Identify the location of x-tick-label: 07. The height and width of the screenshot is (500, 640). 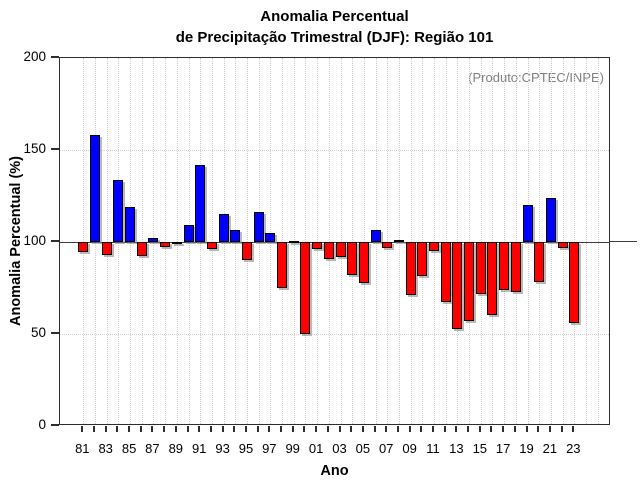
(386, 448).